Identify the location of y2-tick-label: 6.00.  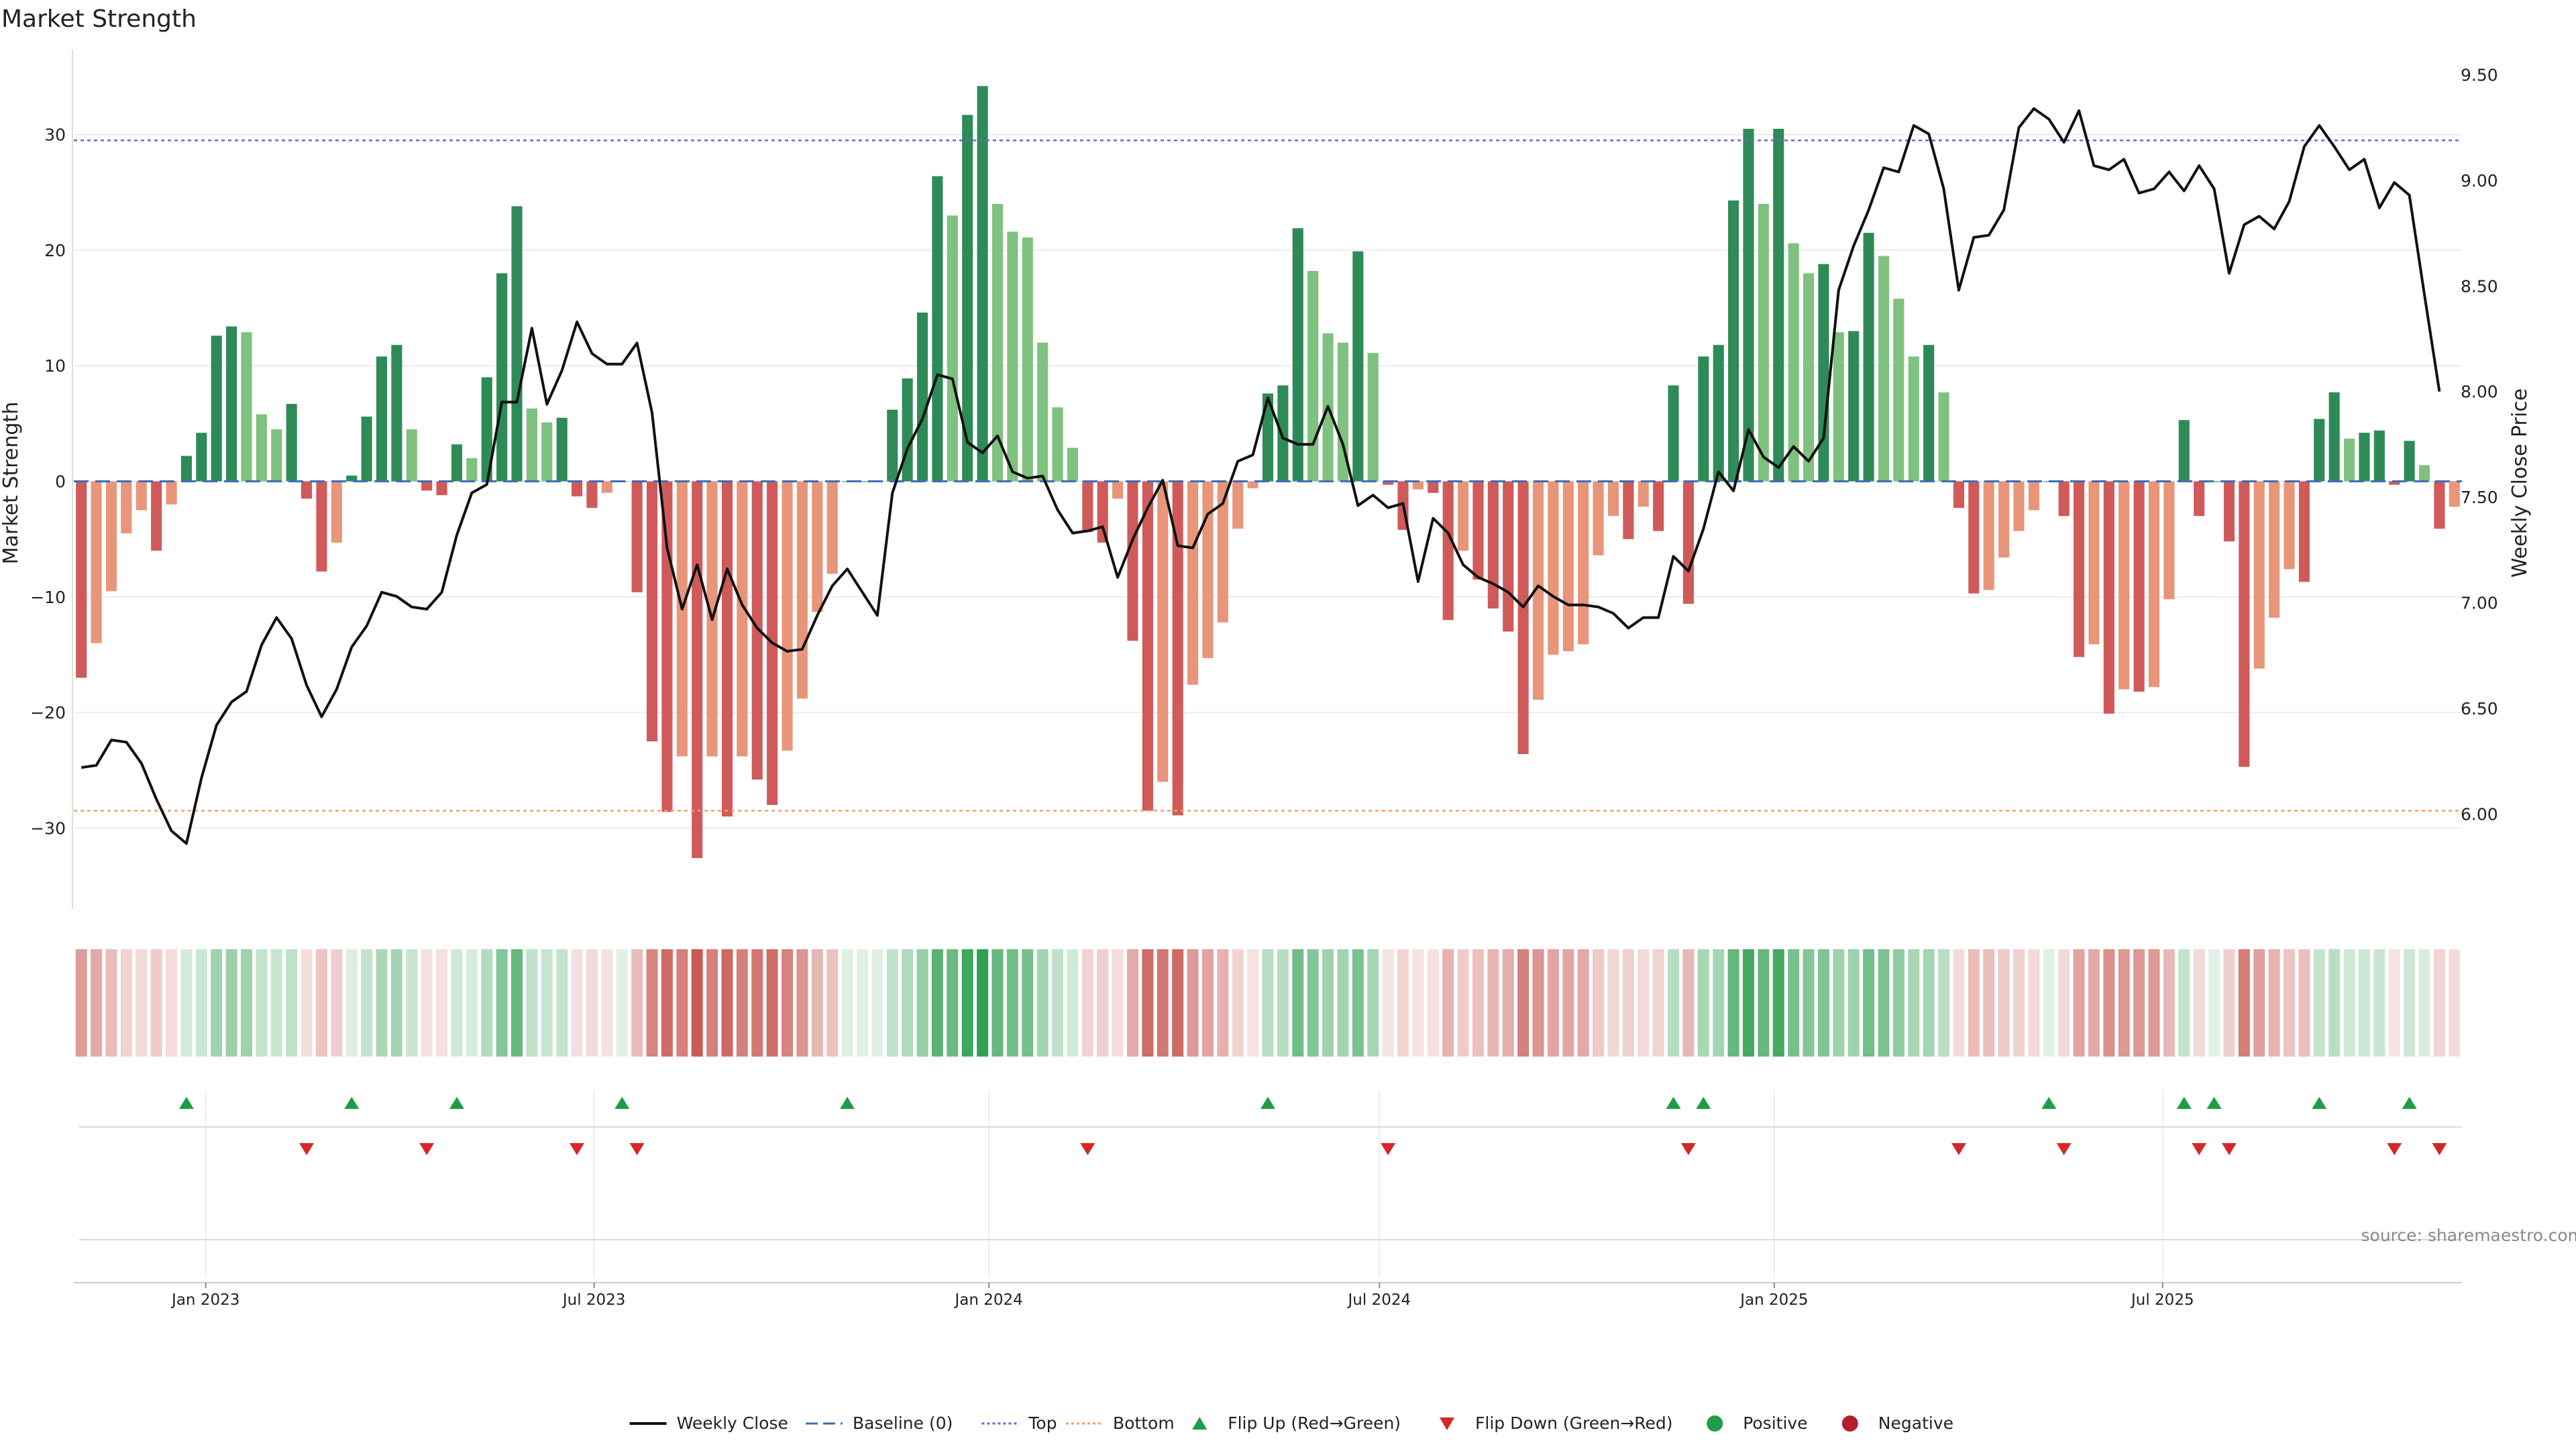
(2479, 814).